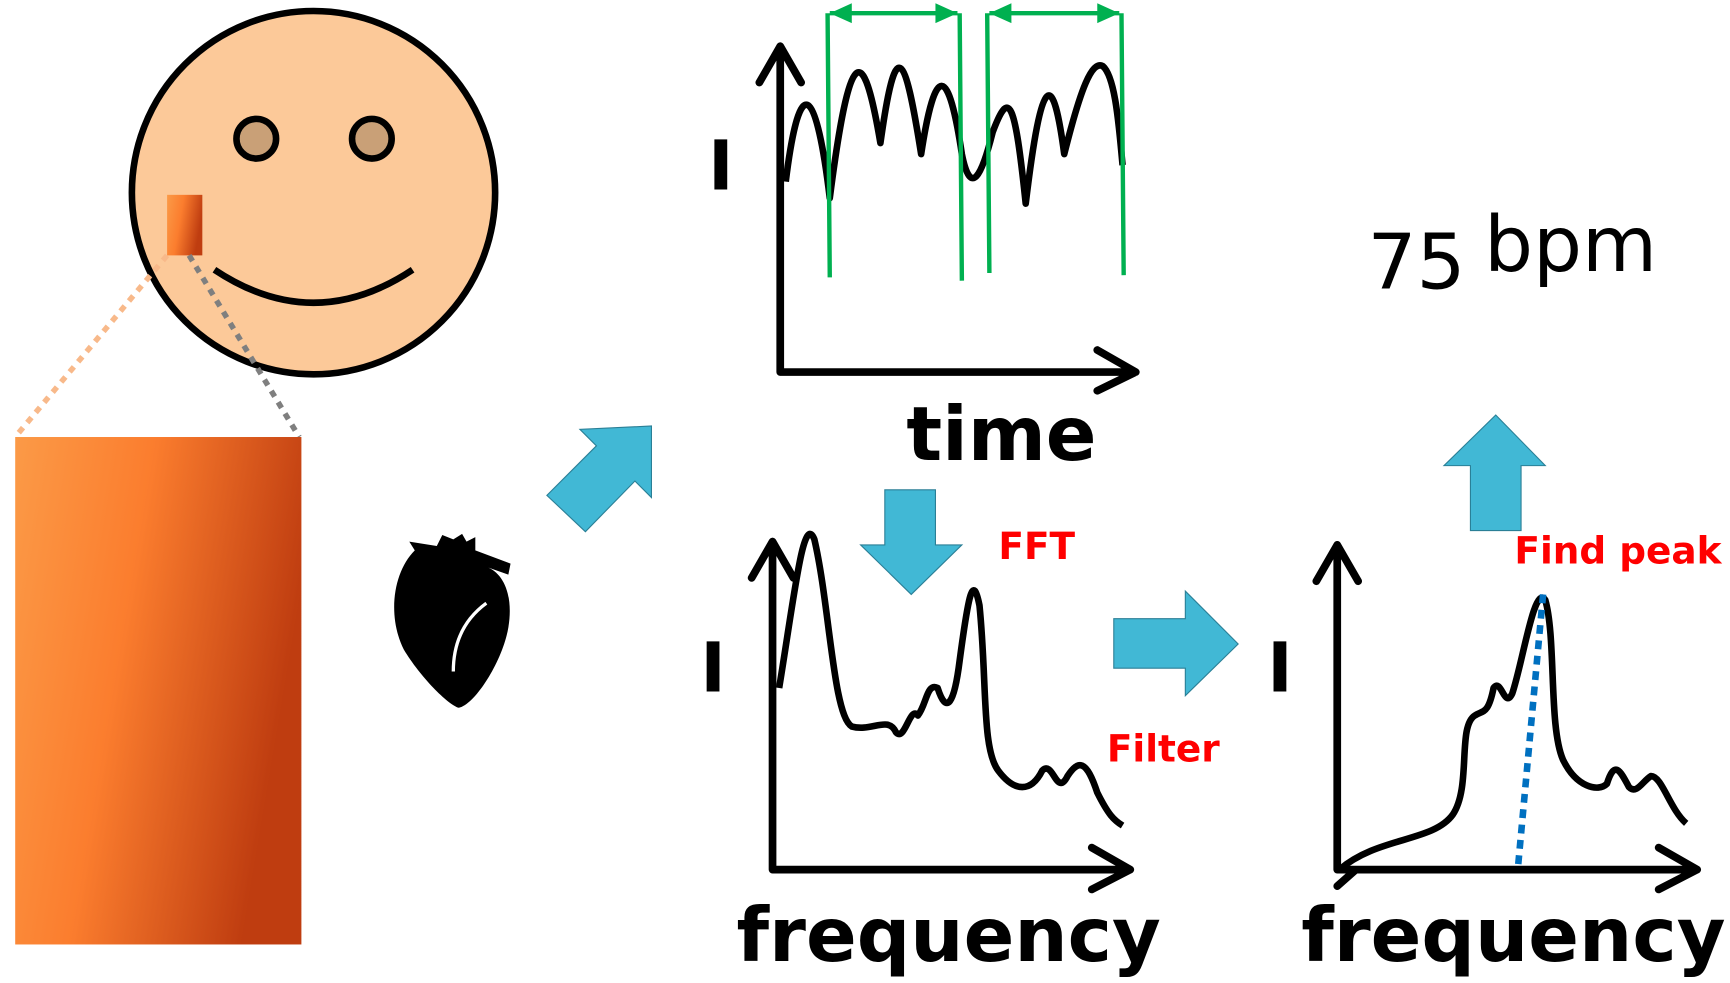 The height and width of the screenshot is (983, 1730). I want to click on filtered-plot: I frequency, so click(1496, 760).